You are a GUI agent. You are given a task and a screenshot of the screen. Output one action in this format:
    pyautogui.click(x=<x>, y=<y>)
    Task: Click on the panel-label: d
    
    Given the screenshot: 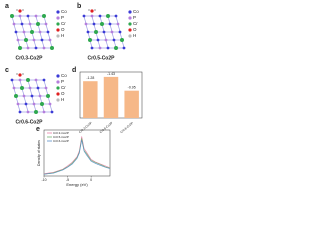 What is the action you would take?
    pyautogui.click(x=74, y=70)
    